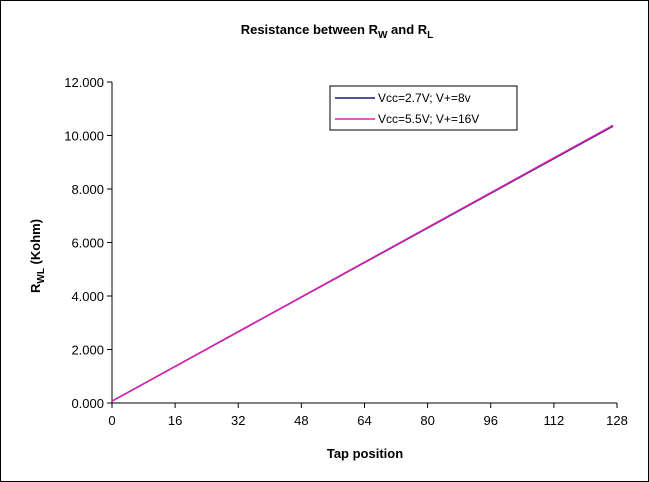 Image resolution: width=649 pixels, height=482 pixels. Describe the element at coordinates (365, 453) in the screenshot. I see `x-axis-title: Tap position` at that location.